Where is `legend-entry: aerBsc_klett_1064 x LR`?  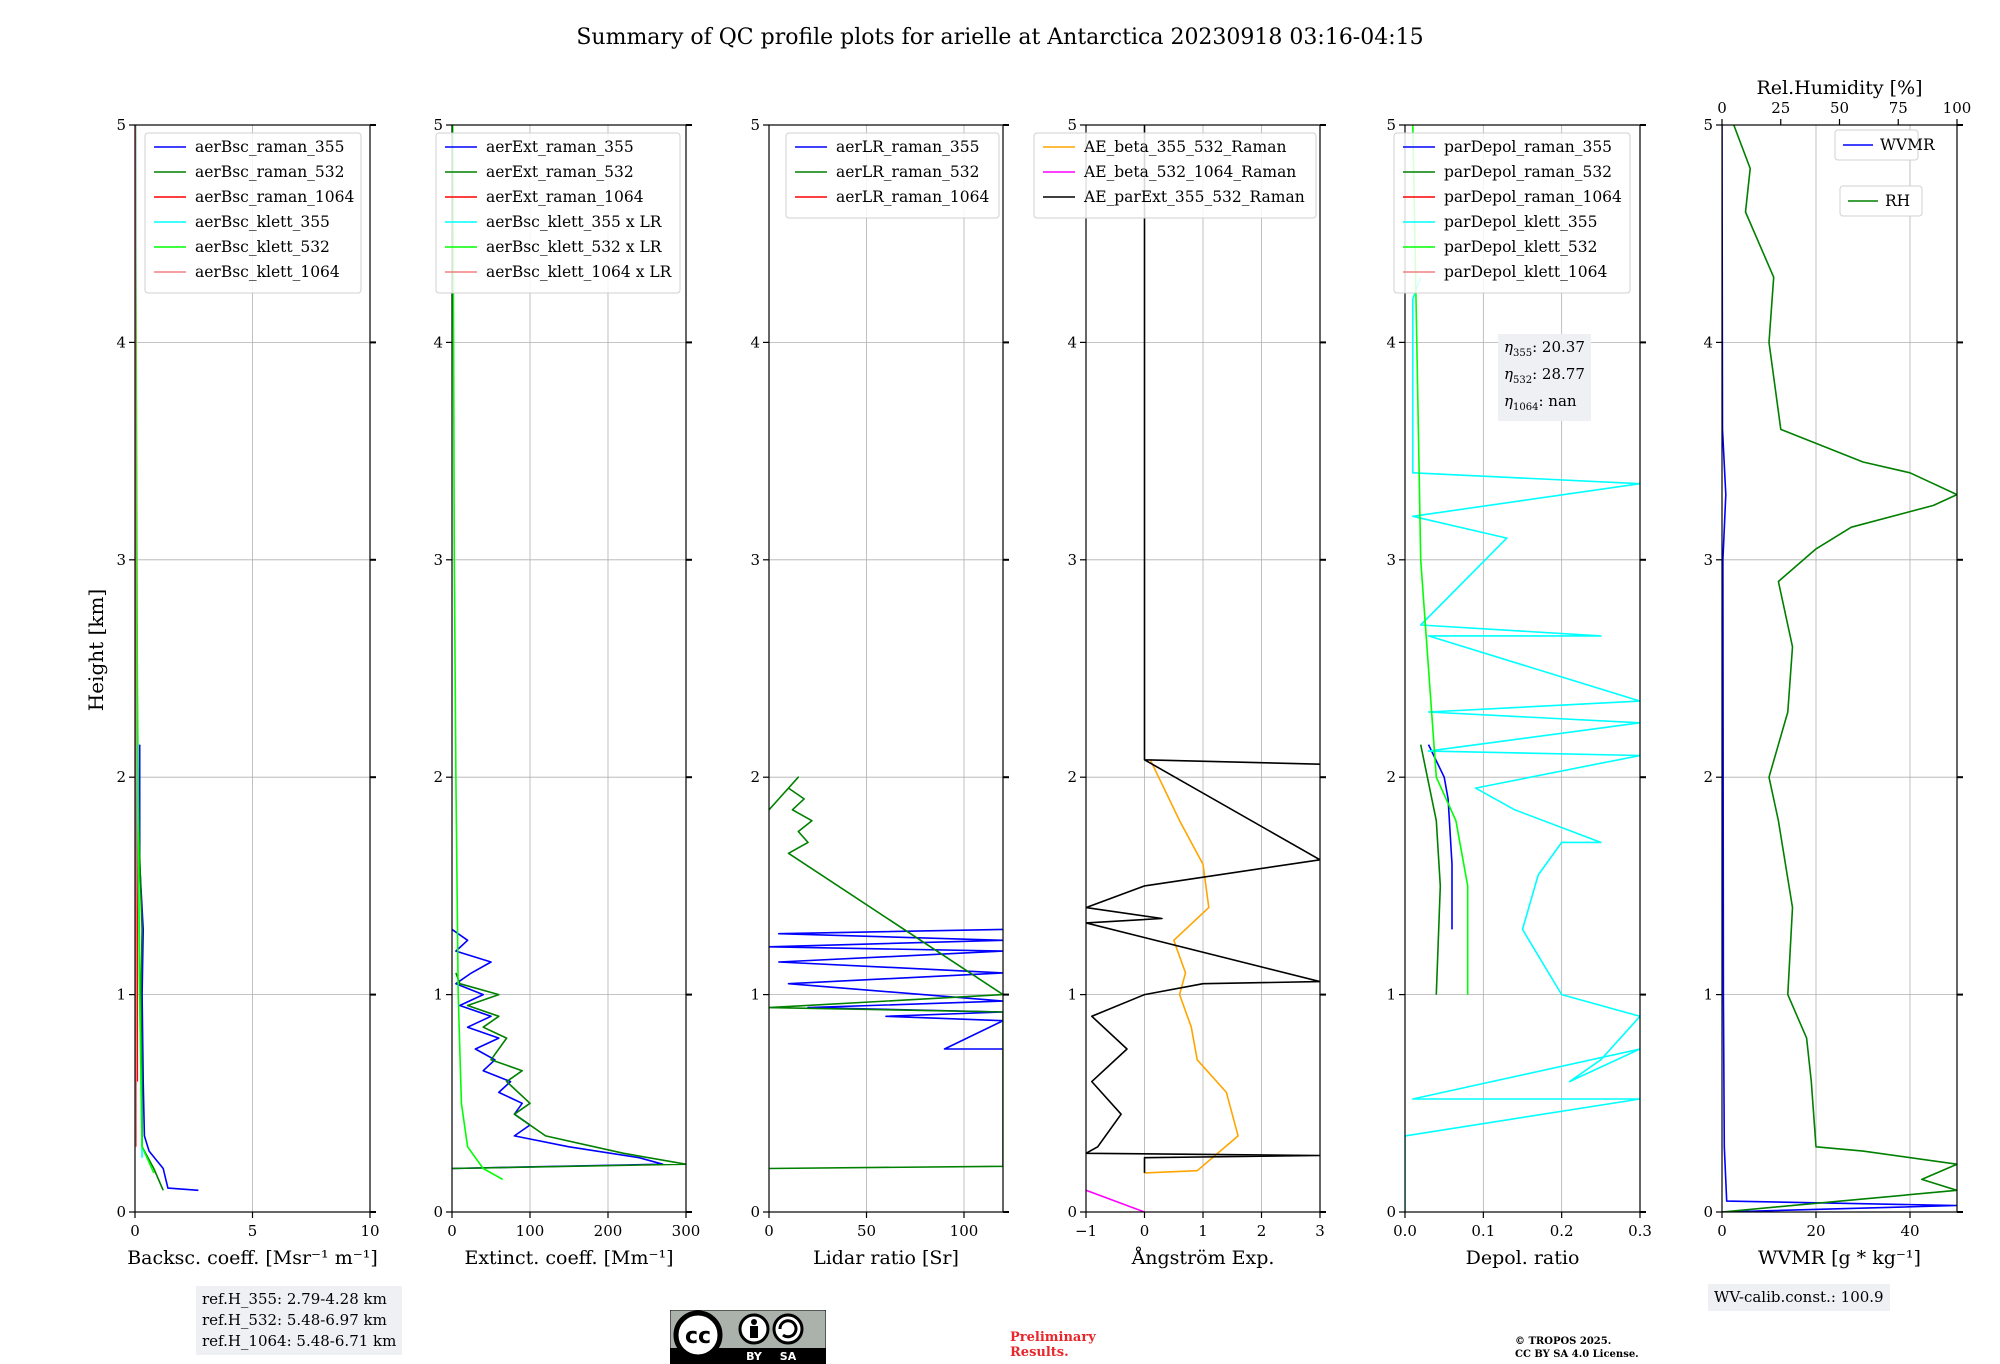
legend-entry: aerBsc_klett_1064 x LR is located at coordinates (579, 272).